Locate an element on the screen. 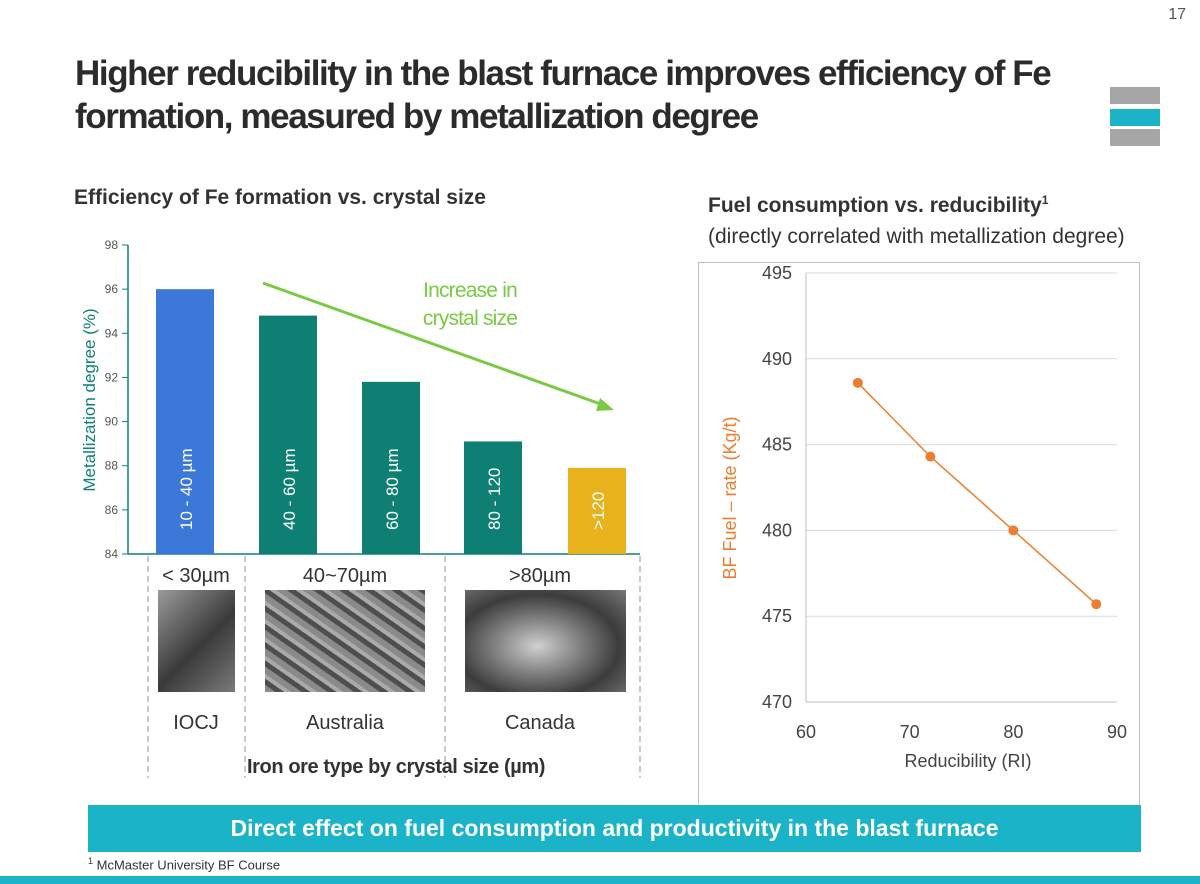 This screenshot has width=1200, height=884. y-tick-label: 96 is located at coordinates (112, 289).